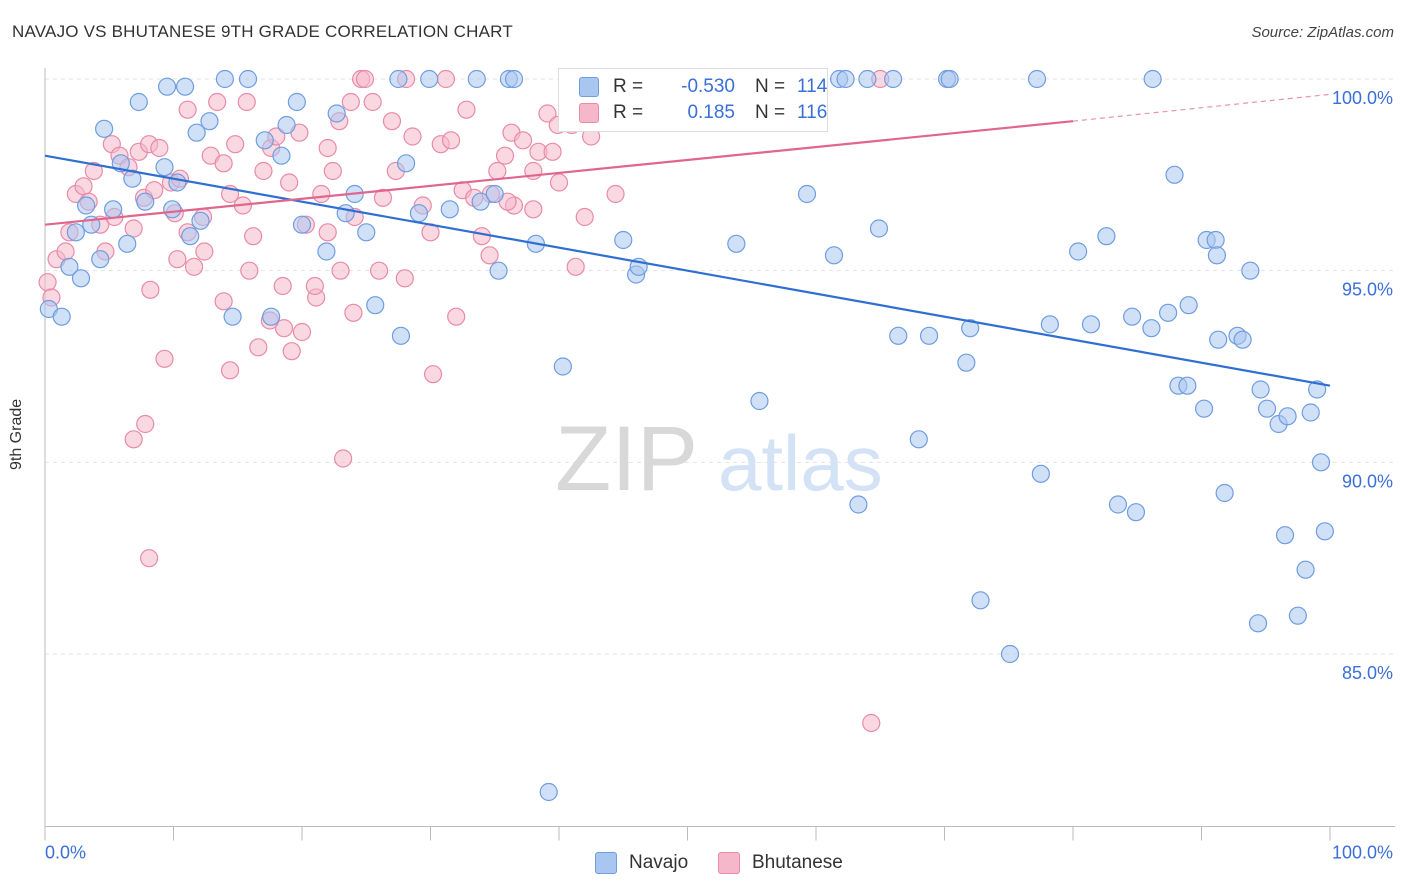 This screenshot has width=1406, height=892. What do you see at coordinates (659, 862) in the screenshot?
I see `navajo-legend-label: Navajo` at bounding box center [659, 862].